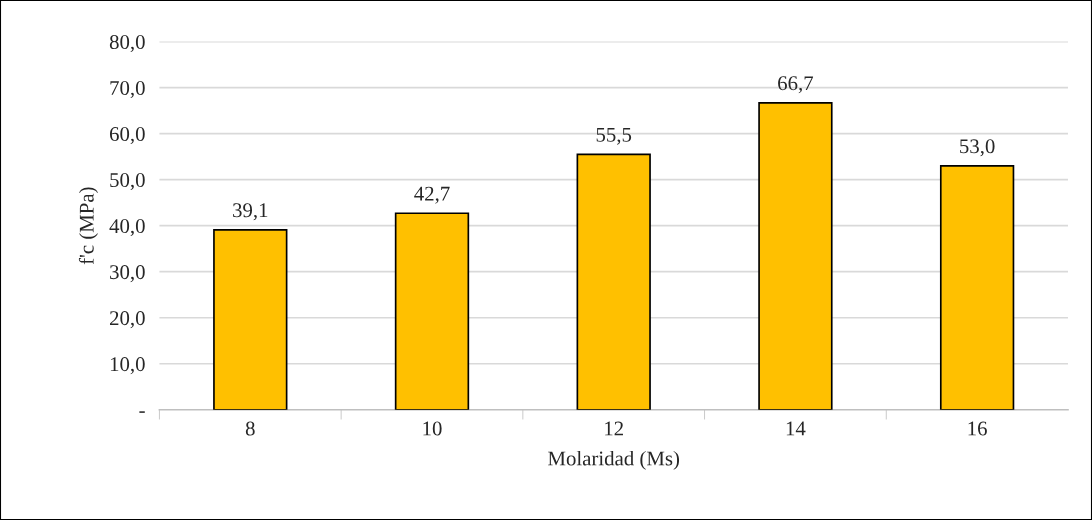 This screenshot has height=520, width=1092. What do you see at coordinates (127, 228) in the screenshot?
I see `y-tick-label: 40,0` at bounding box center [127, 228].